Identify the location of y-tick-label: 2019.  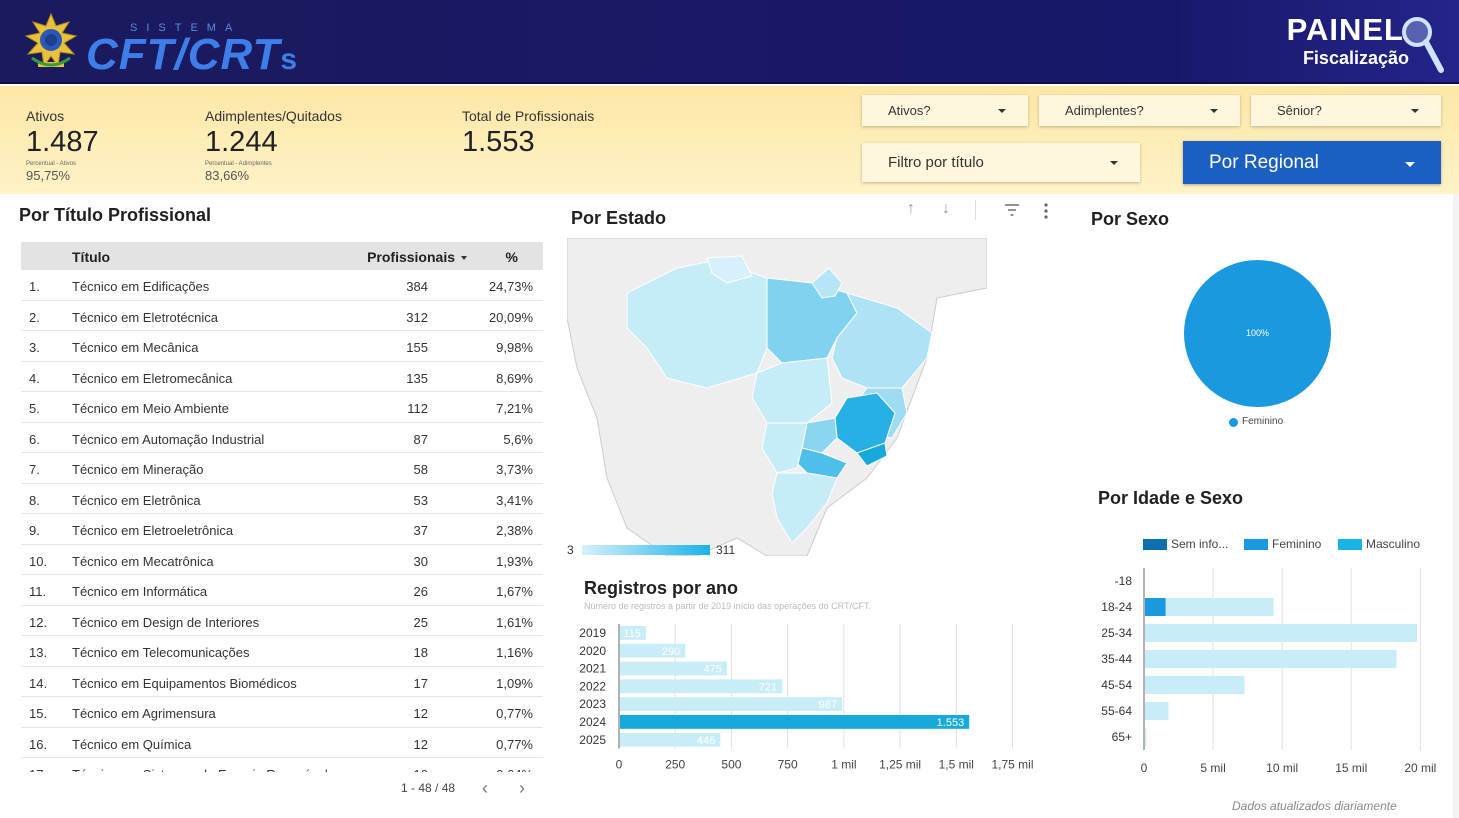
(592, 633).